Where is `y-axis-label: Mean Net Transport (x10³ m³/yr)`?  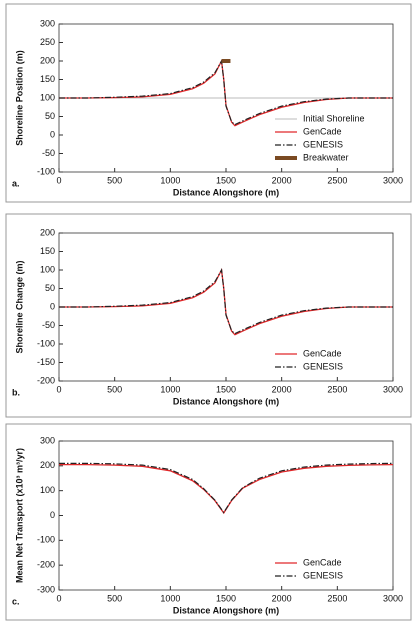 y-axis-label: Mean Net Transport (x10³ m³/yr) is located at coordinates (19, 515).